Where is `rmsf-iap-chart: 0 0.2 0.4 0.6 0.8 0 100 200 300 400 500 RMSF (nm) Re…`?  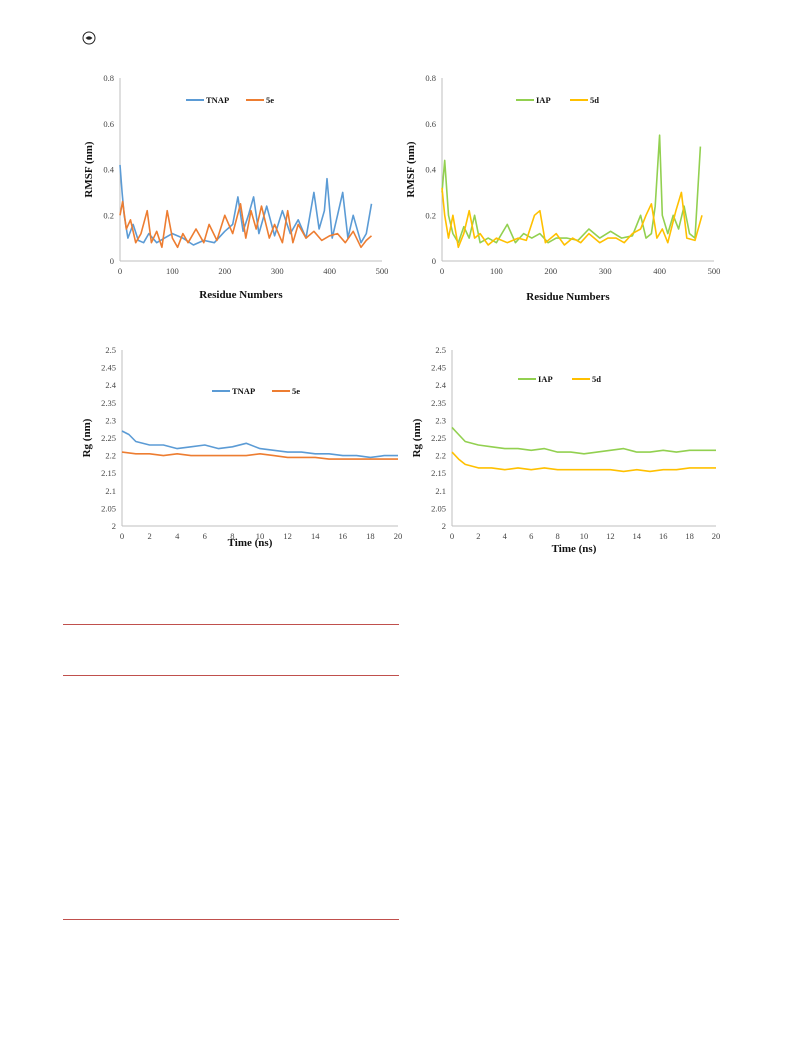
rmsf-iap-chart: 0 0.2 0.4 0.6 0.8 0 100 200 300 400 500 RMSF (nm) Re… is located at coordinates (563, 188).